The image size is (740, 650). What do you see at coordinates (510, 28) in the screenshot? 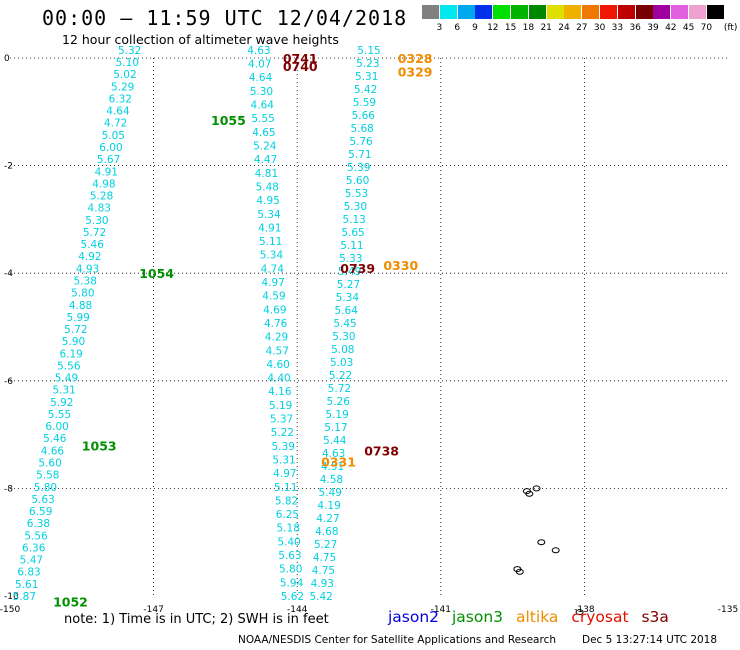
I see `color-scale-label: 15` at bounding box center [510, 28].